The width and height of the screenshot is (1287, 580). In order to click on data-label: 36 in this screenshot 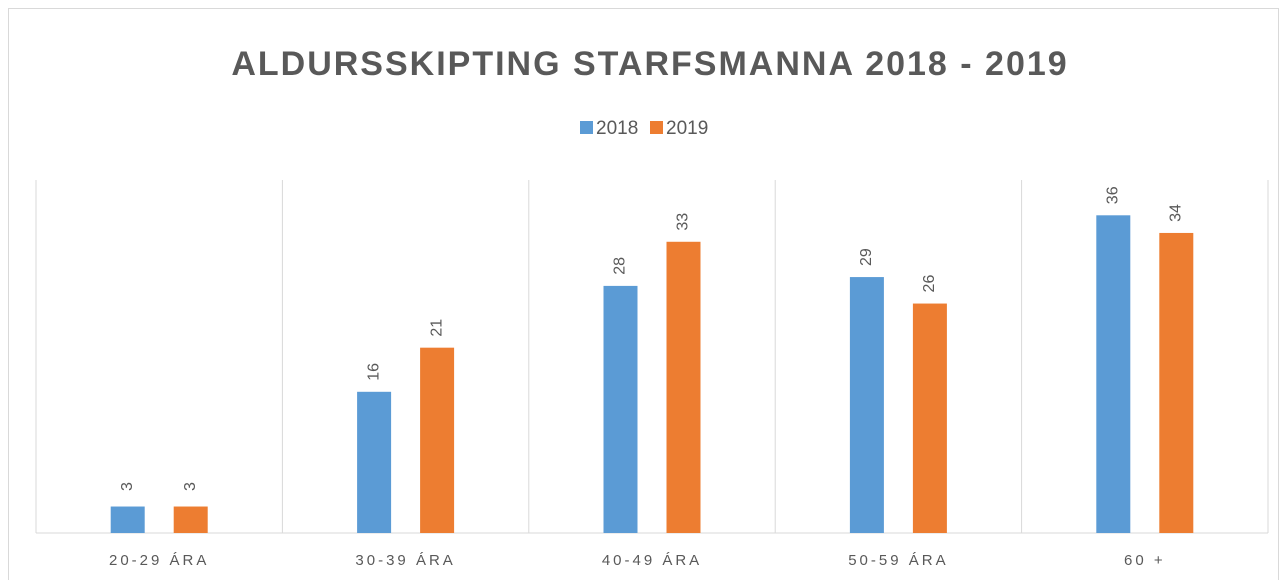, I will do `click(1113, 195)`.